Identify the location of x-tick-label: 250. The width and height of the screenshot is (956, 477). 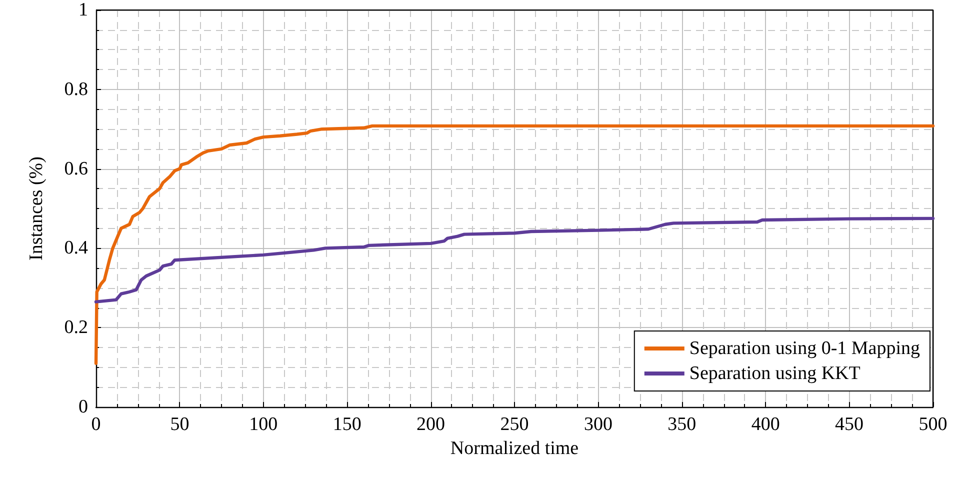
(514, 424).